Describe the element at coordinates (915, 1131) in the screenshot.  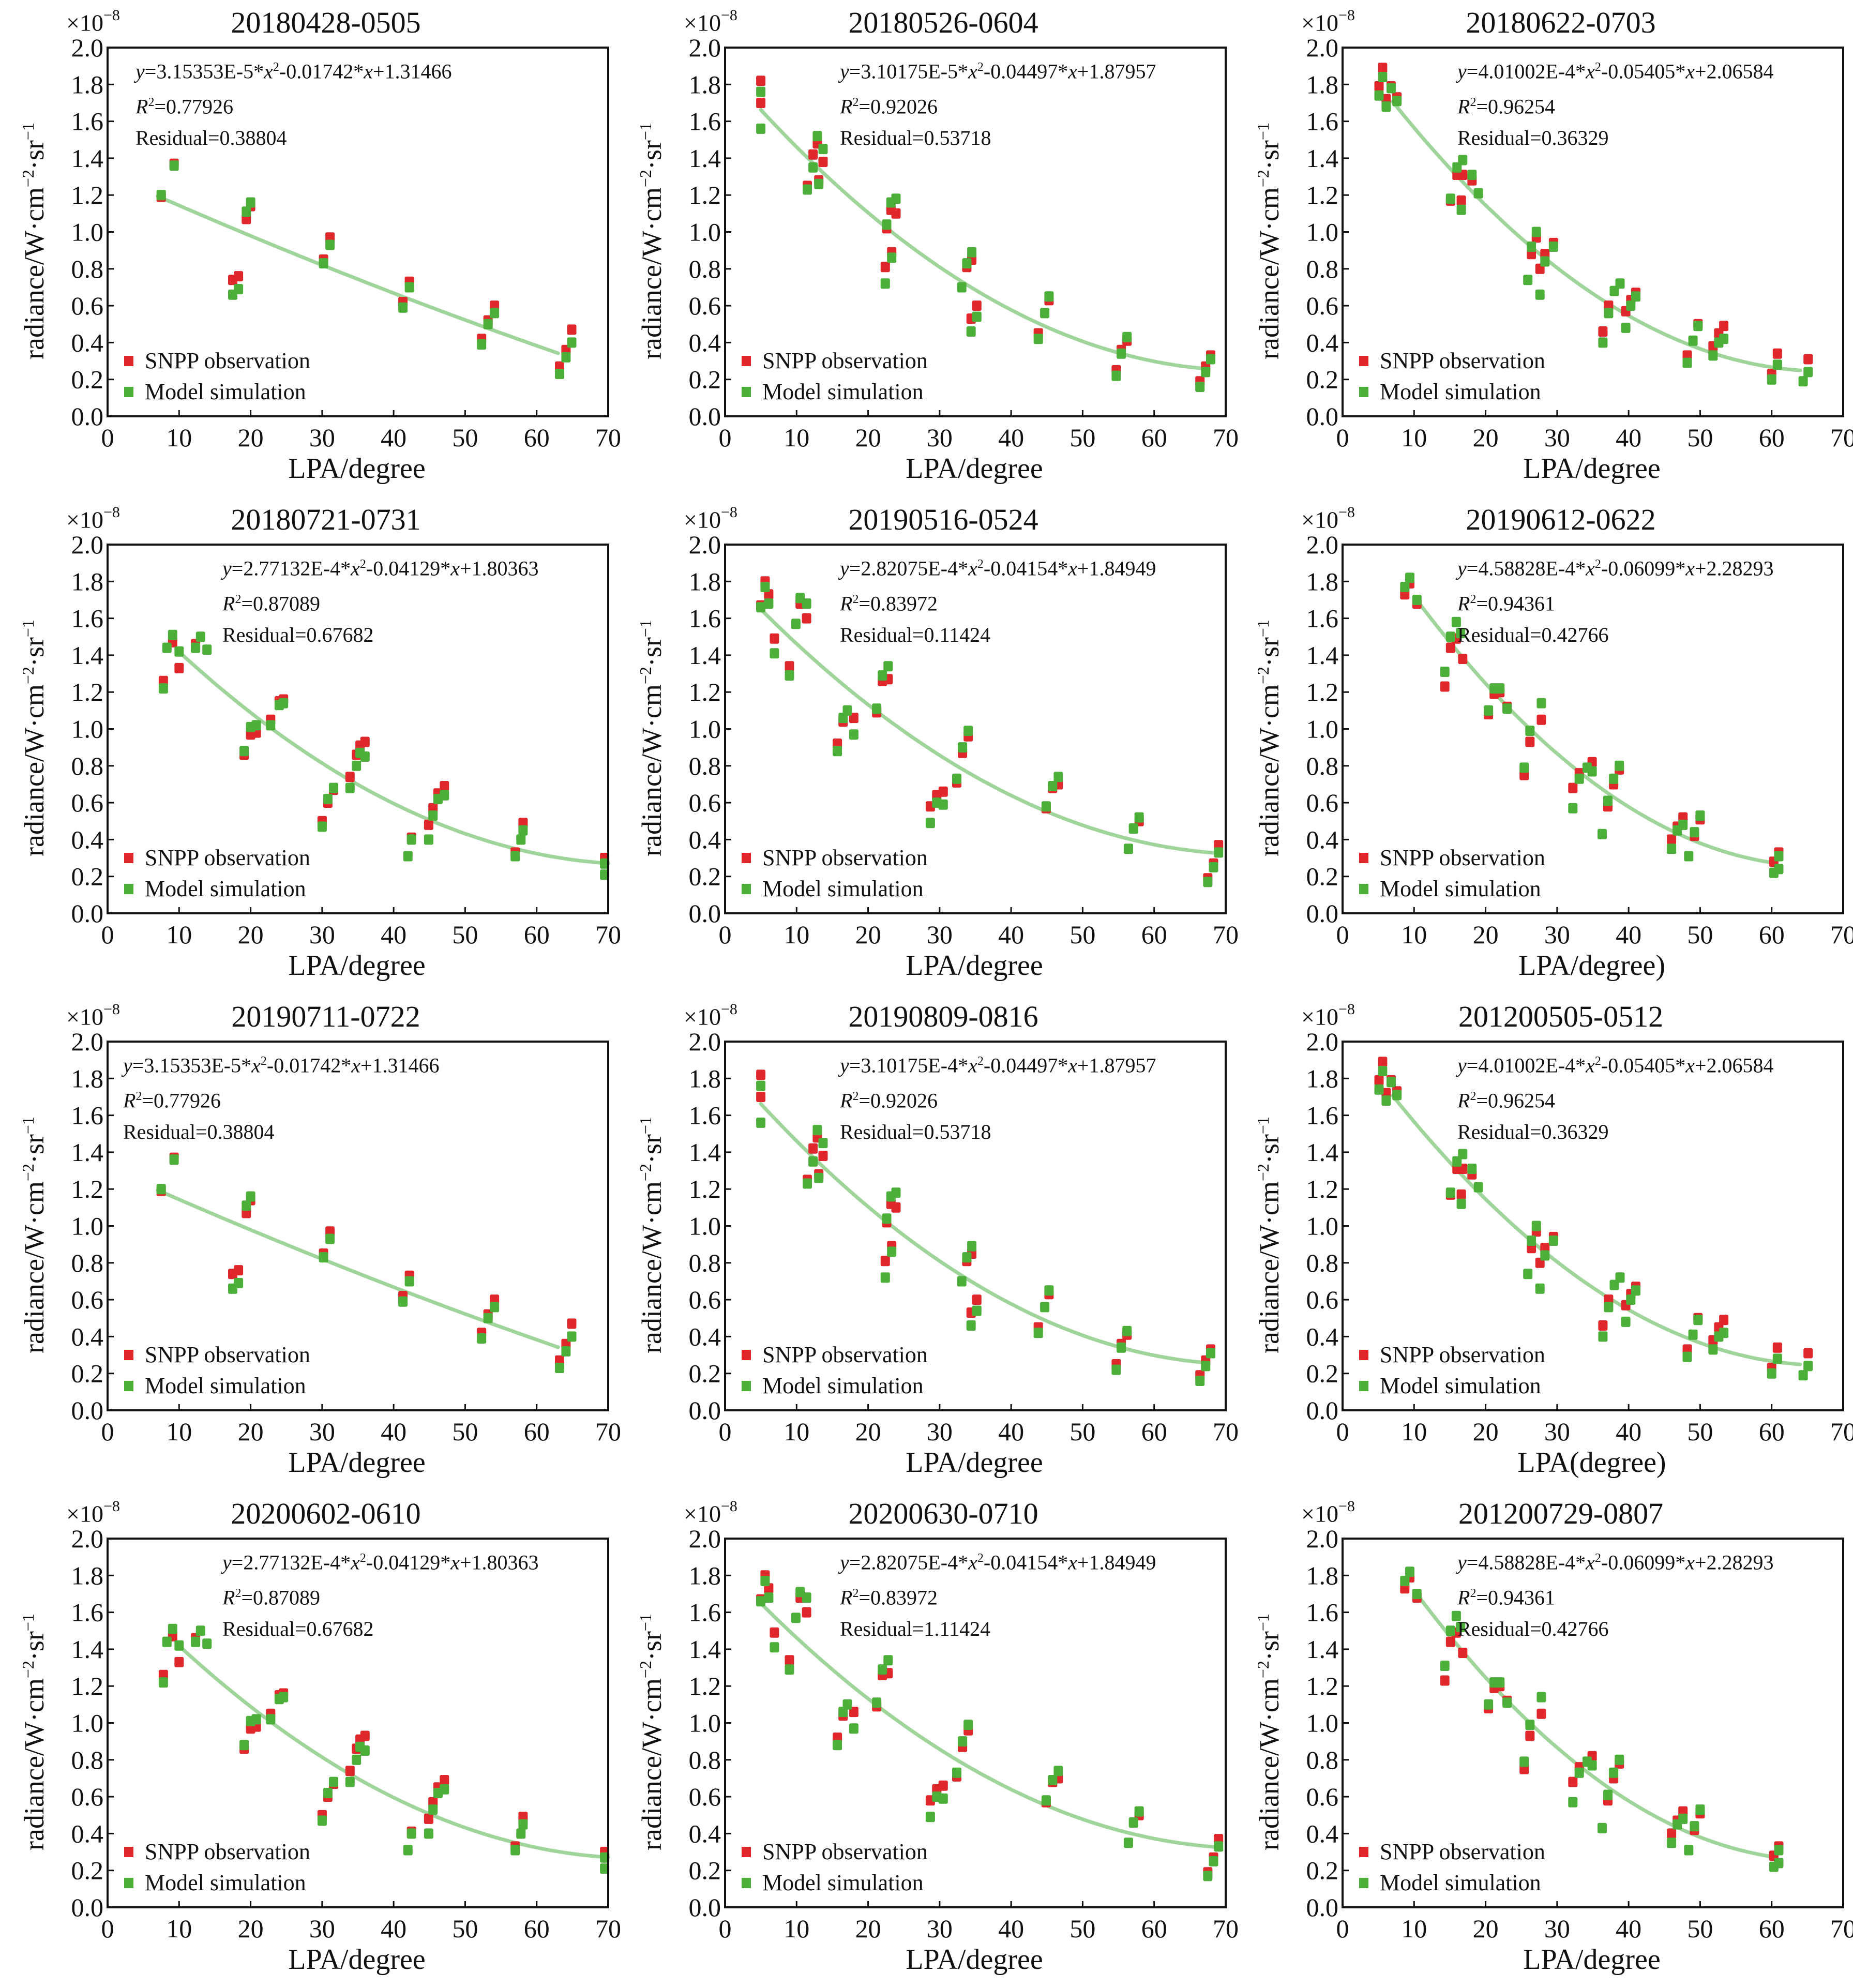
I see `residual: Residual=0.53718` at that location.